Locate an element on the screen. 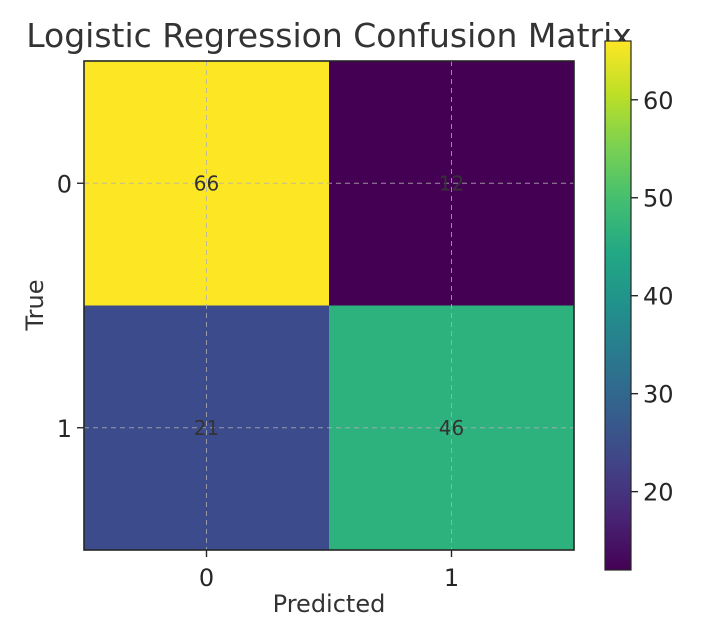  cell-value-label: 66 is located at coordinates (206, 183).